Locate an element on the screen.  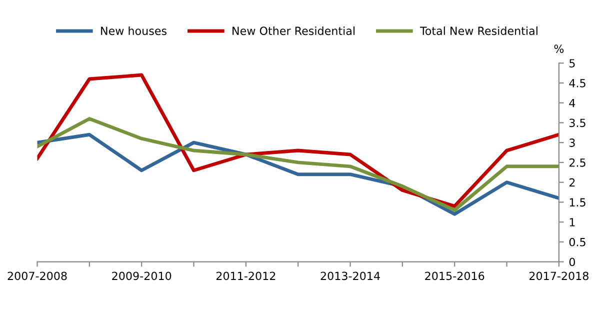
x-tick-label: 2009-2010 is located at coordinates (142, 276).